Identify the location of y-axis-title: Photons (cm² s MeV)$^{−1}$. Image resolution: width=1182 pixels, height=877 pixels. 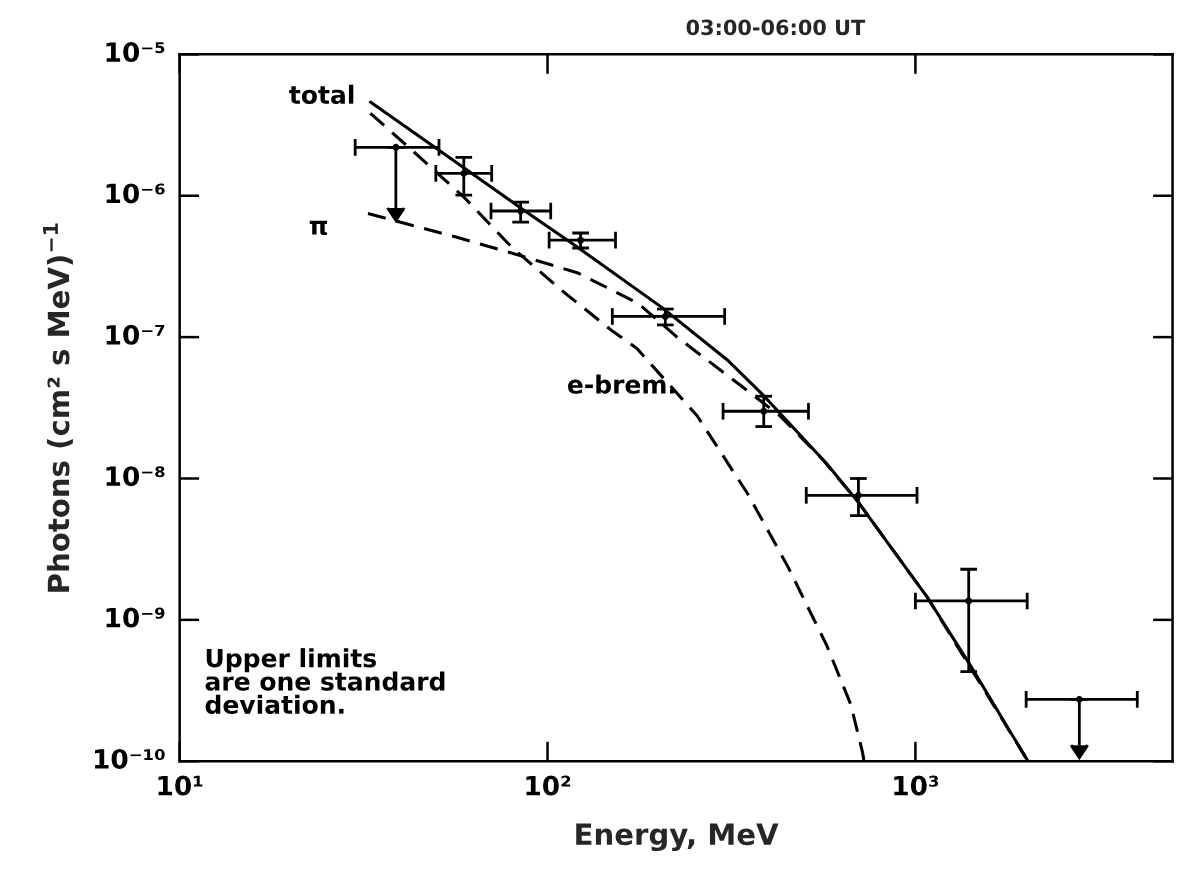
(58, 407).